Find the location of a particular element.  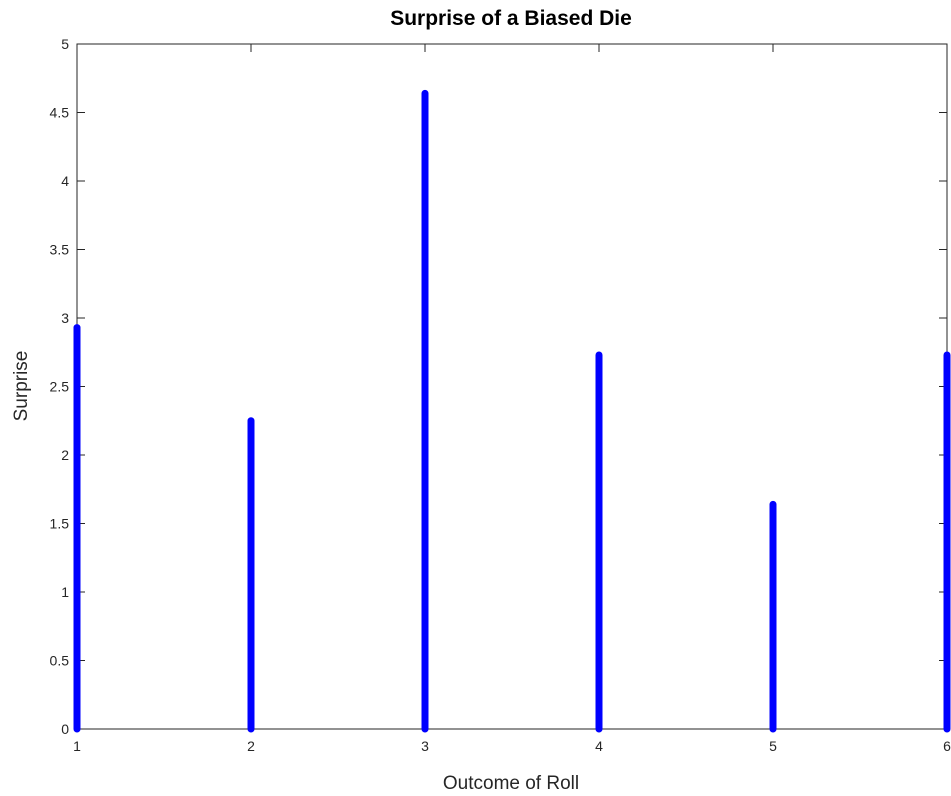

y-tick-label: 4.5 is located at coordinates (60, 113).